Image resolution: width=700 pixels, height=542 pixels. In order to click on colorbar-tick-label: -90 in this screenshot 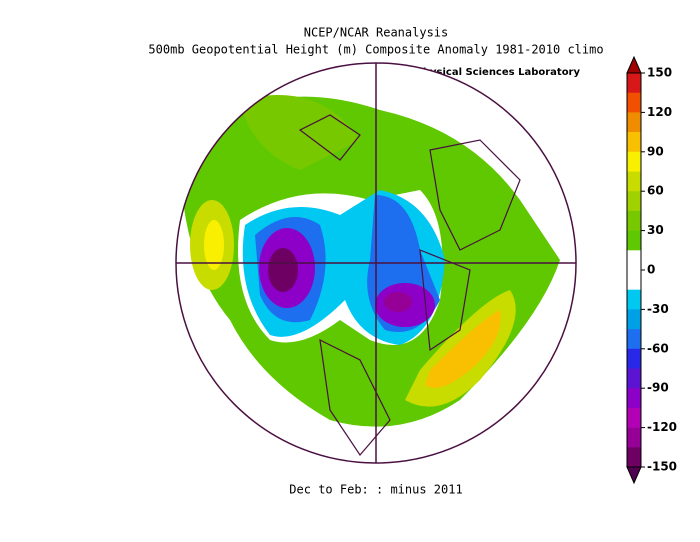, I will do `click(658, 388)`.